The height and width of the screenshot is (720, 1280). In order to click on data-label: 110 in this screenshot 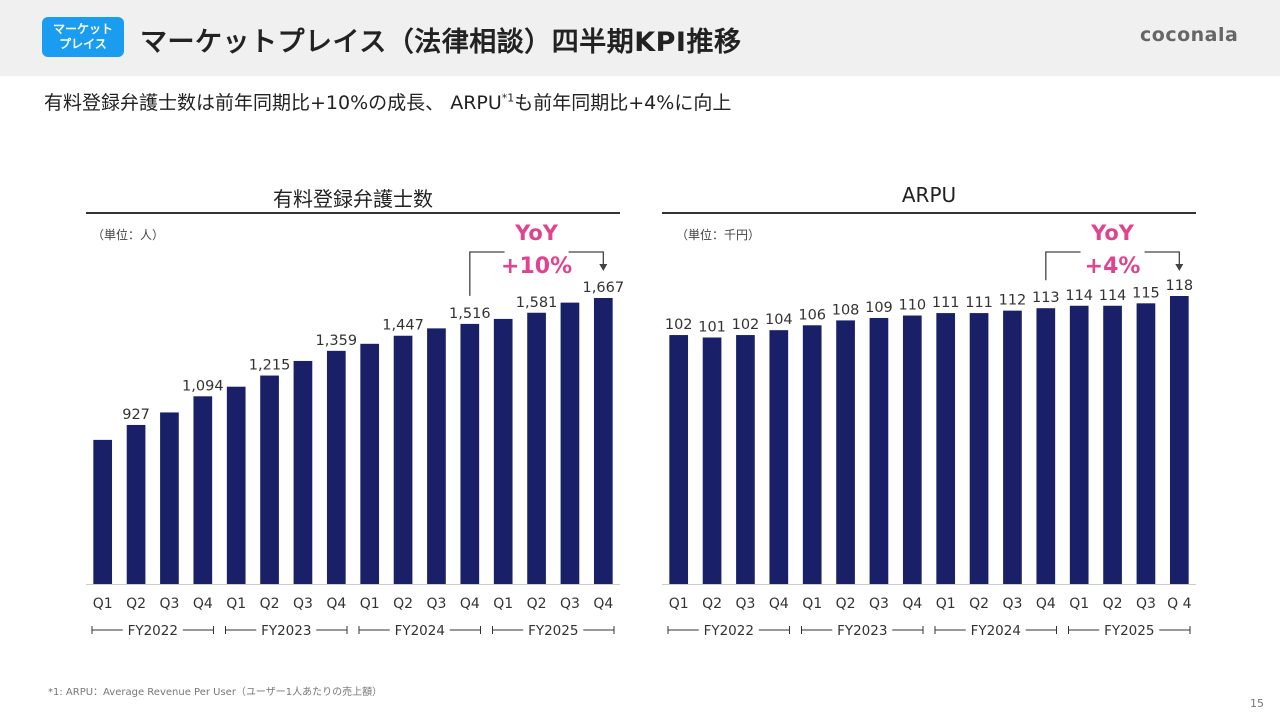, I will do `click(912, 306)`.